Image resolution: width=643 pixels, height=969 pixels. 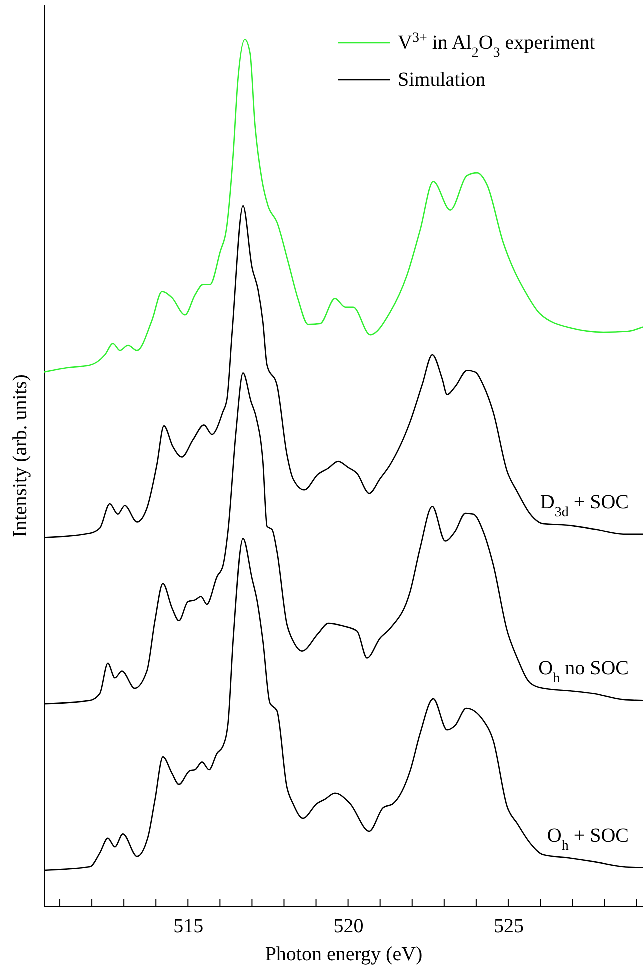 What do you see at coordinates (497, 45) in the screenshot?
I see `legend-label: V$^{3+}$ in Al$_{2}$O$_{3}$ experiment` at bounding box center [497, 45].